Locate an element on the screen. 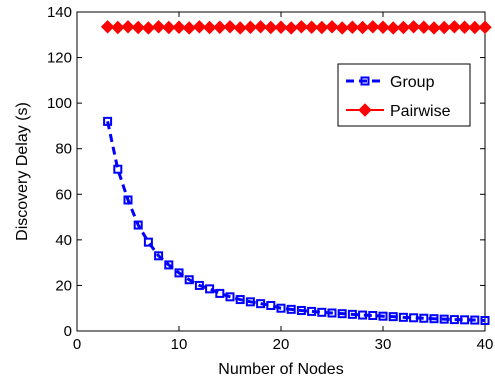 The height and width of the screenshot is (379, 495). legend-marker-pairwise is located at coordinates (365, 110).